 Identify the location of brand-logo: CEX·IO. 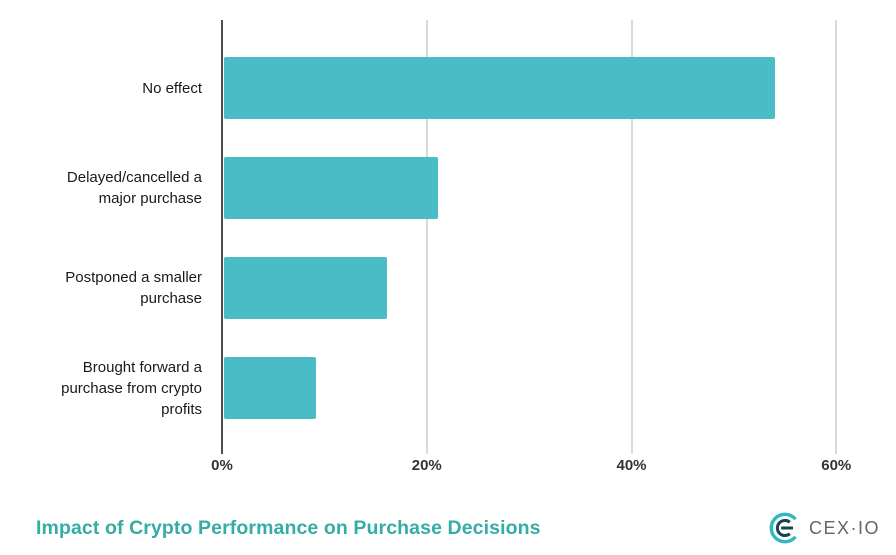
(824, 528).